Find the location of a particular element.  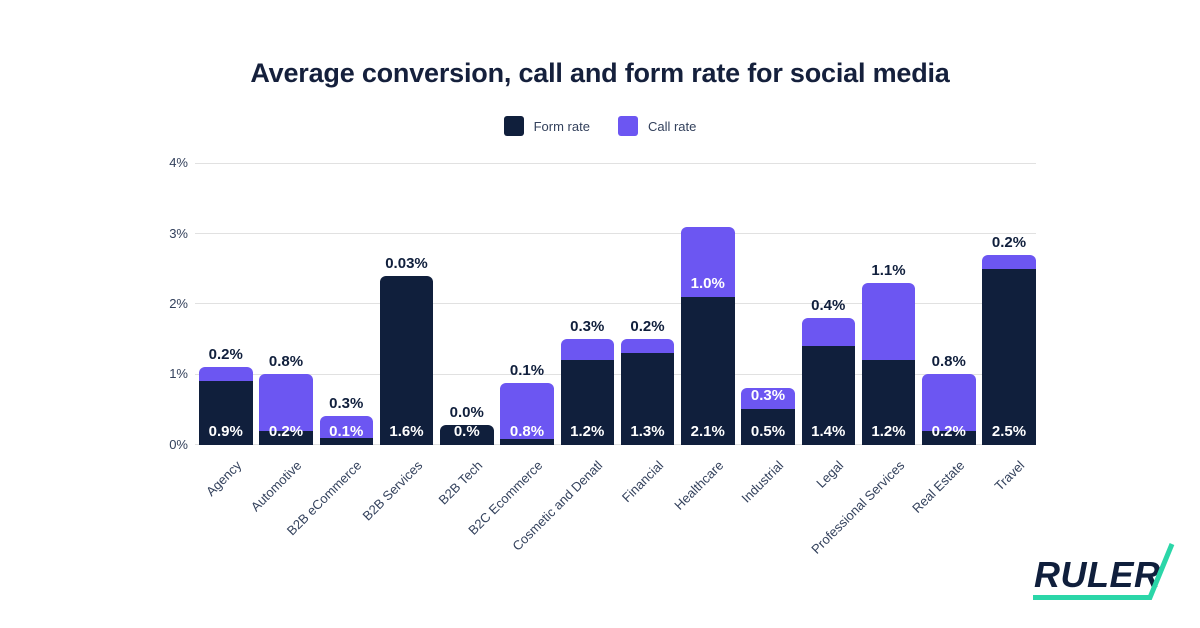

bar-agency is located at coordinates (226, 406).